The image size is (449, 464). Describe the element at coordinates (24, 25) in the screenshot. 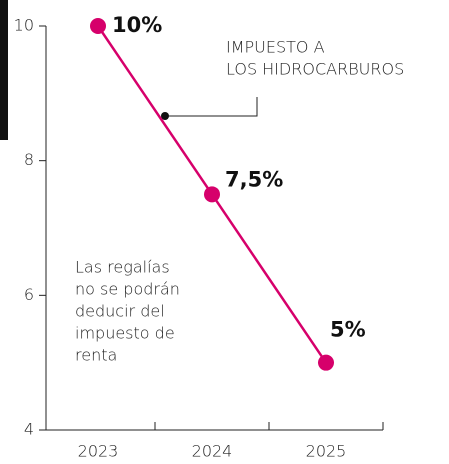

I see `y-tick-label: 10` at that location.